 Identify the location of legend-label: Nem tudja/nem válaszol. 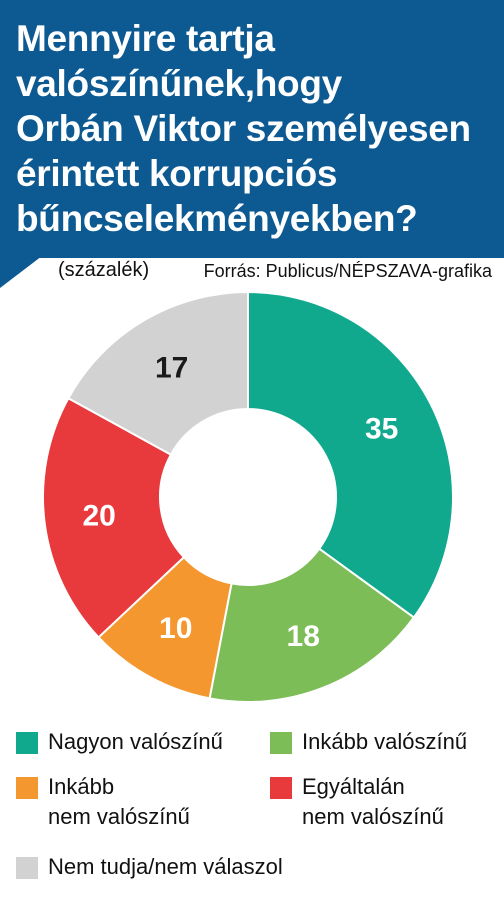
(165, 867).